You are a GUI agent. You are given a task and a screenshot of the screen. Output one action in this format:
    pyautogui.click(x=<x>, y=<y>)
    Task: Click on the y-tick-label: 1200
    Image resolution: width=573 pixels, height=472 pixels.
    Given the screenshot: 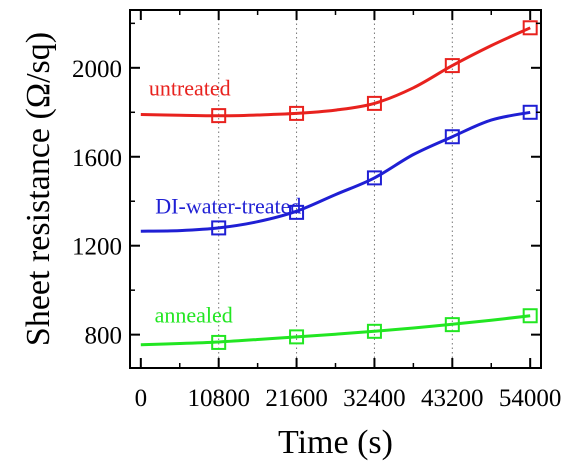 What is the action you would take?
    pyautogui.click(x=97, y=247)
    